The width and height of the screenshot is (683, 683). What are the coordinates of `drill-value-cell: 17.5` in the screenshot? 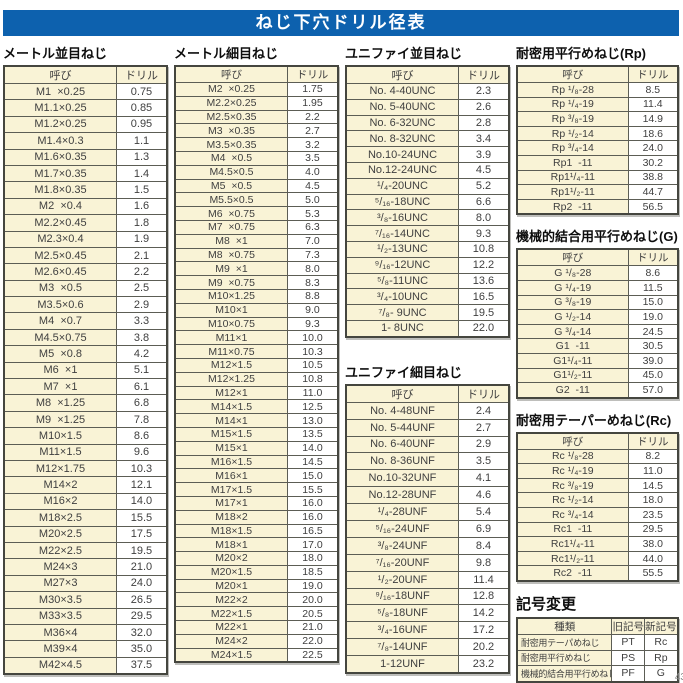 It's located at (141, 534).